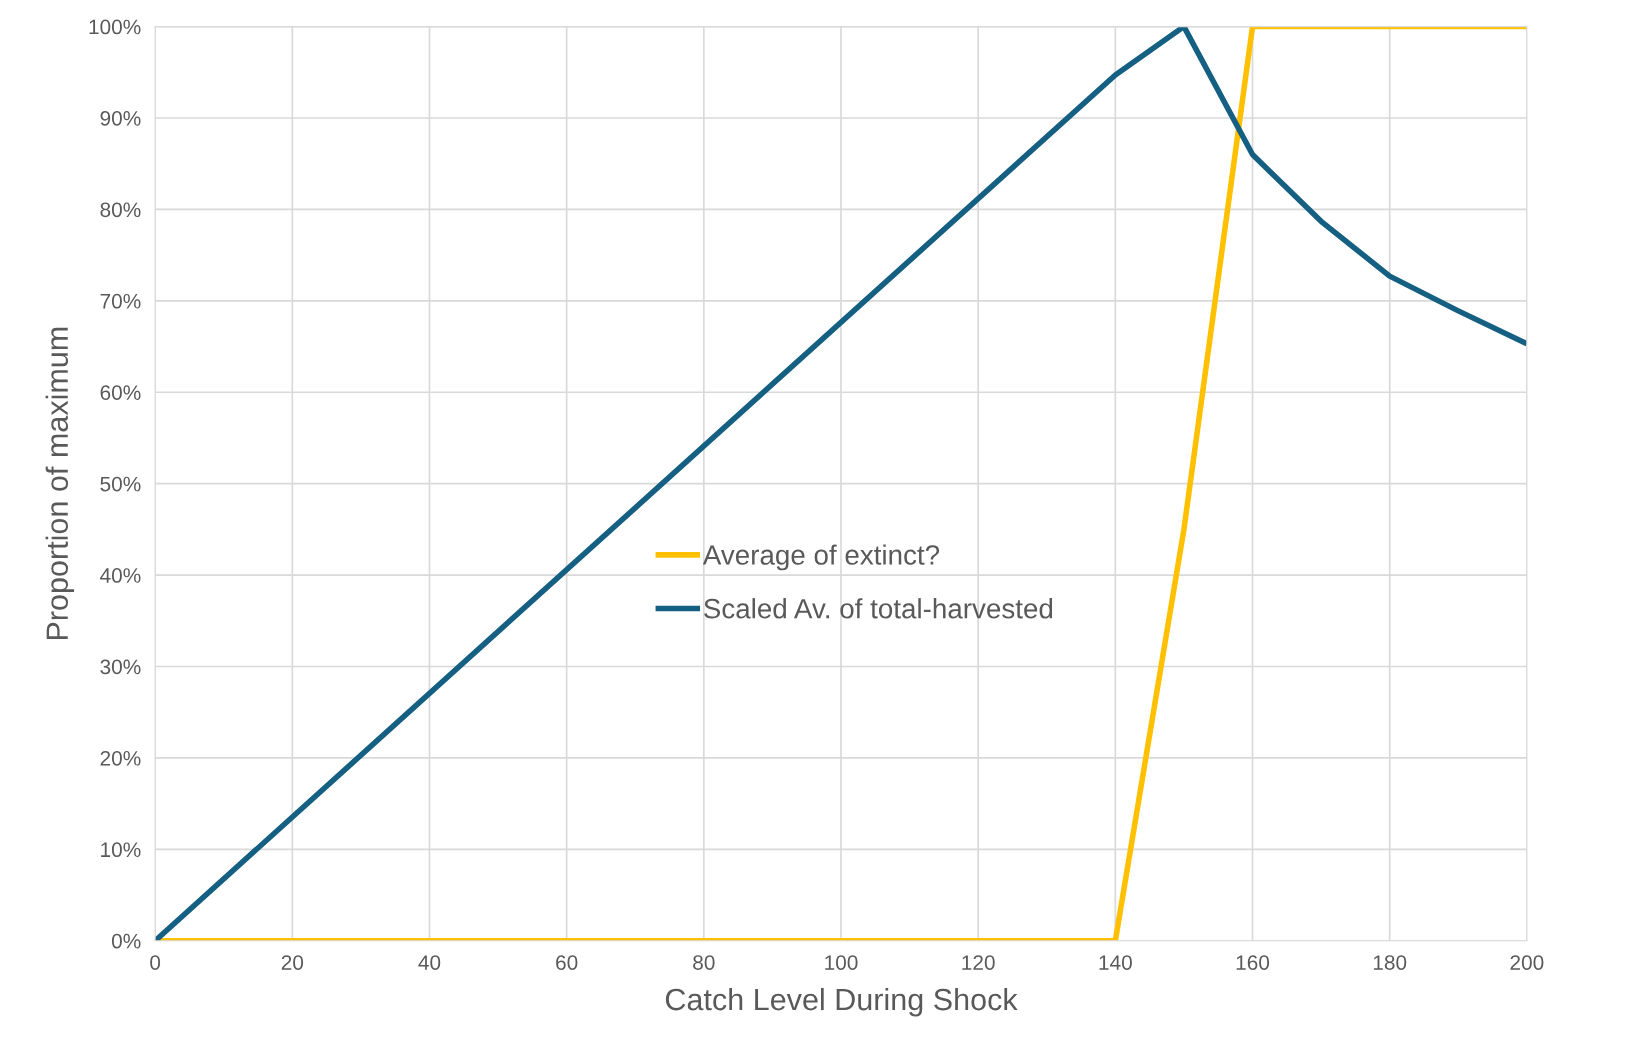  I want to click on x-tick-label: 80, so click(704, 962).